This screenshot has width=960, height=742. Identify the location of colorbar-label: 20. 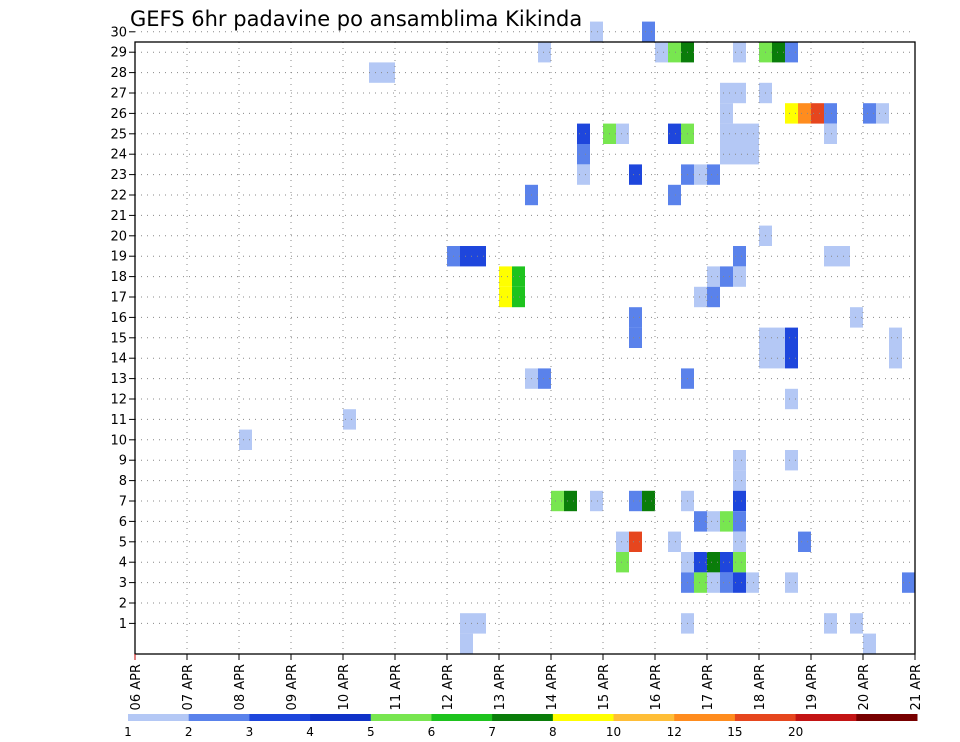
(795, 732).